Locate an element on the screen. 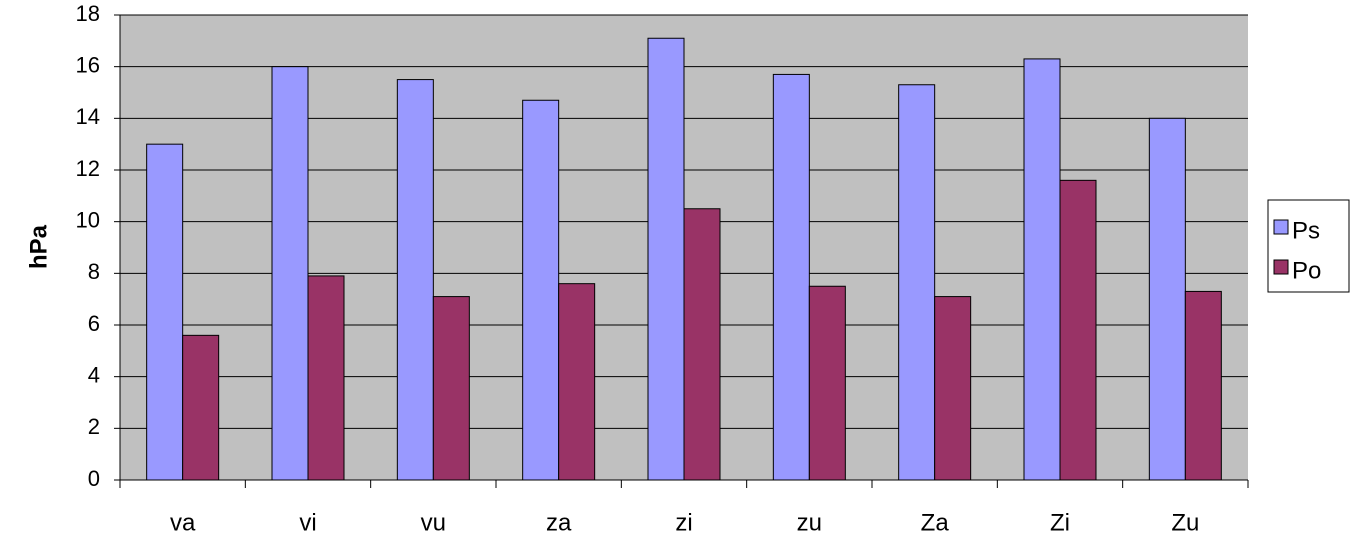  x-tick-label: za is located at coordinates (559, 522).